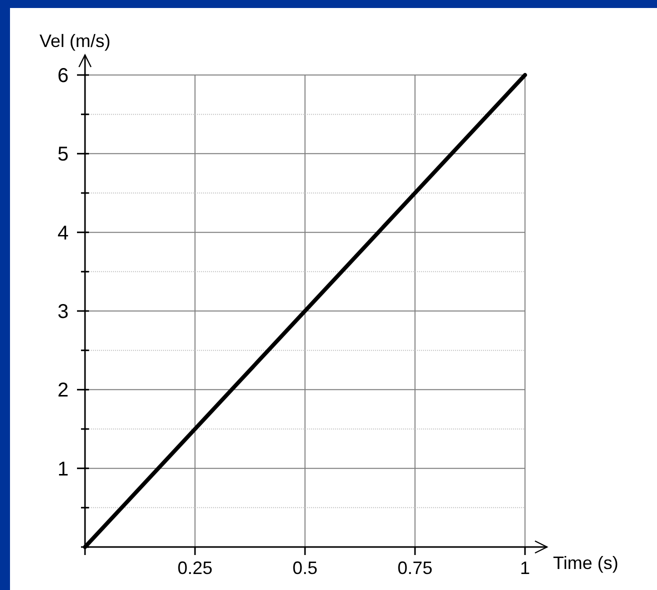 The image size is (657, 590). I want to click on y-tick-label: 2, so click(63, 391).